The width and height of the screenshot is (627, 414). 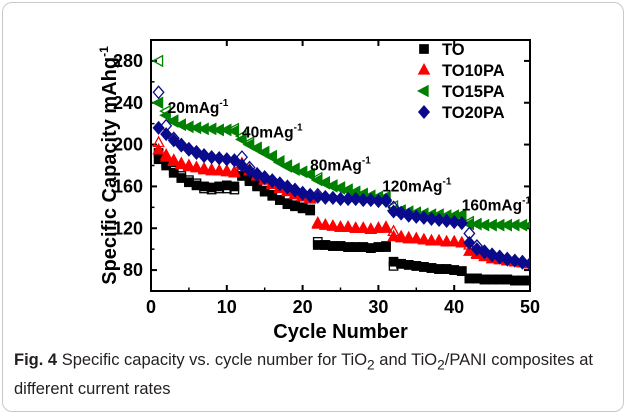 I want to click on legend-item: TO20PA, so click(x=461, y=113).